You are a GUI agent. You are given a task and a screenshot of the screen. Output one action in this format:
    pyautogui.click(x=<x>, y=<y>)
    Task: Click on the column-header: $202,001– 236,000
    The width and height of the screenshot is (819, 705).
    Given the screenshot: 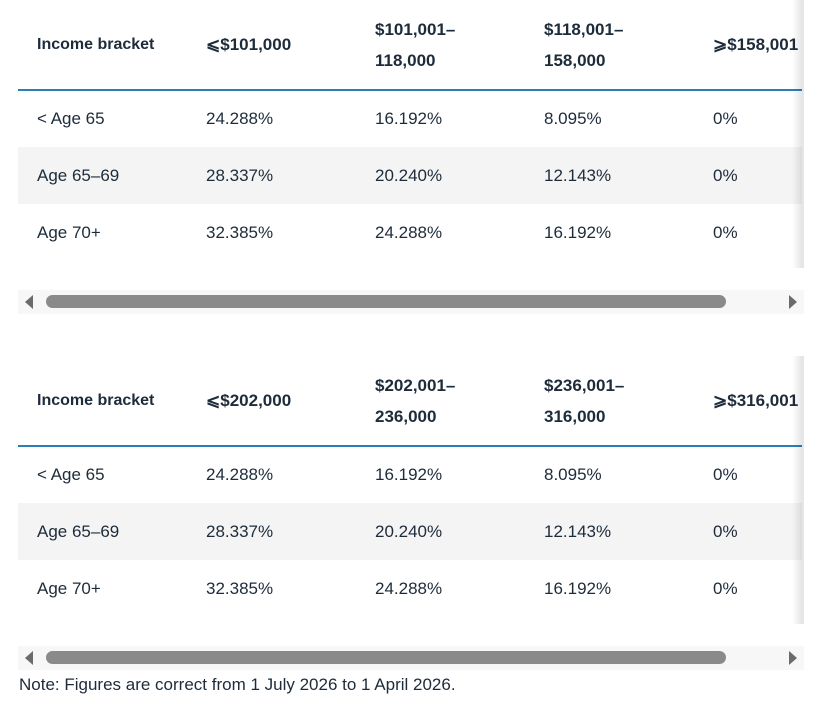 What is the action you would take?
    pyautogui.click(x=440, y=401)
    